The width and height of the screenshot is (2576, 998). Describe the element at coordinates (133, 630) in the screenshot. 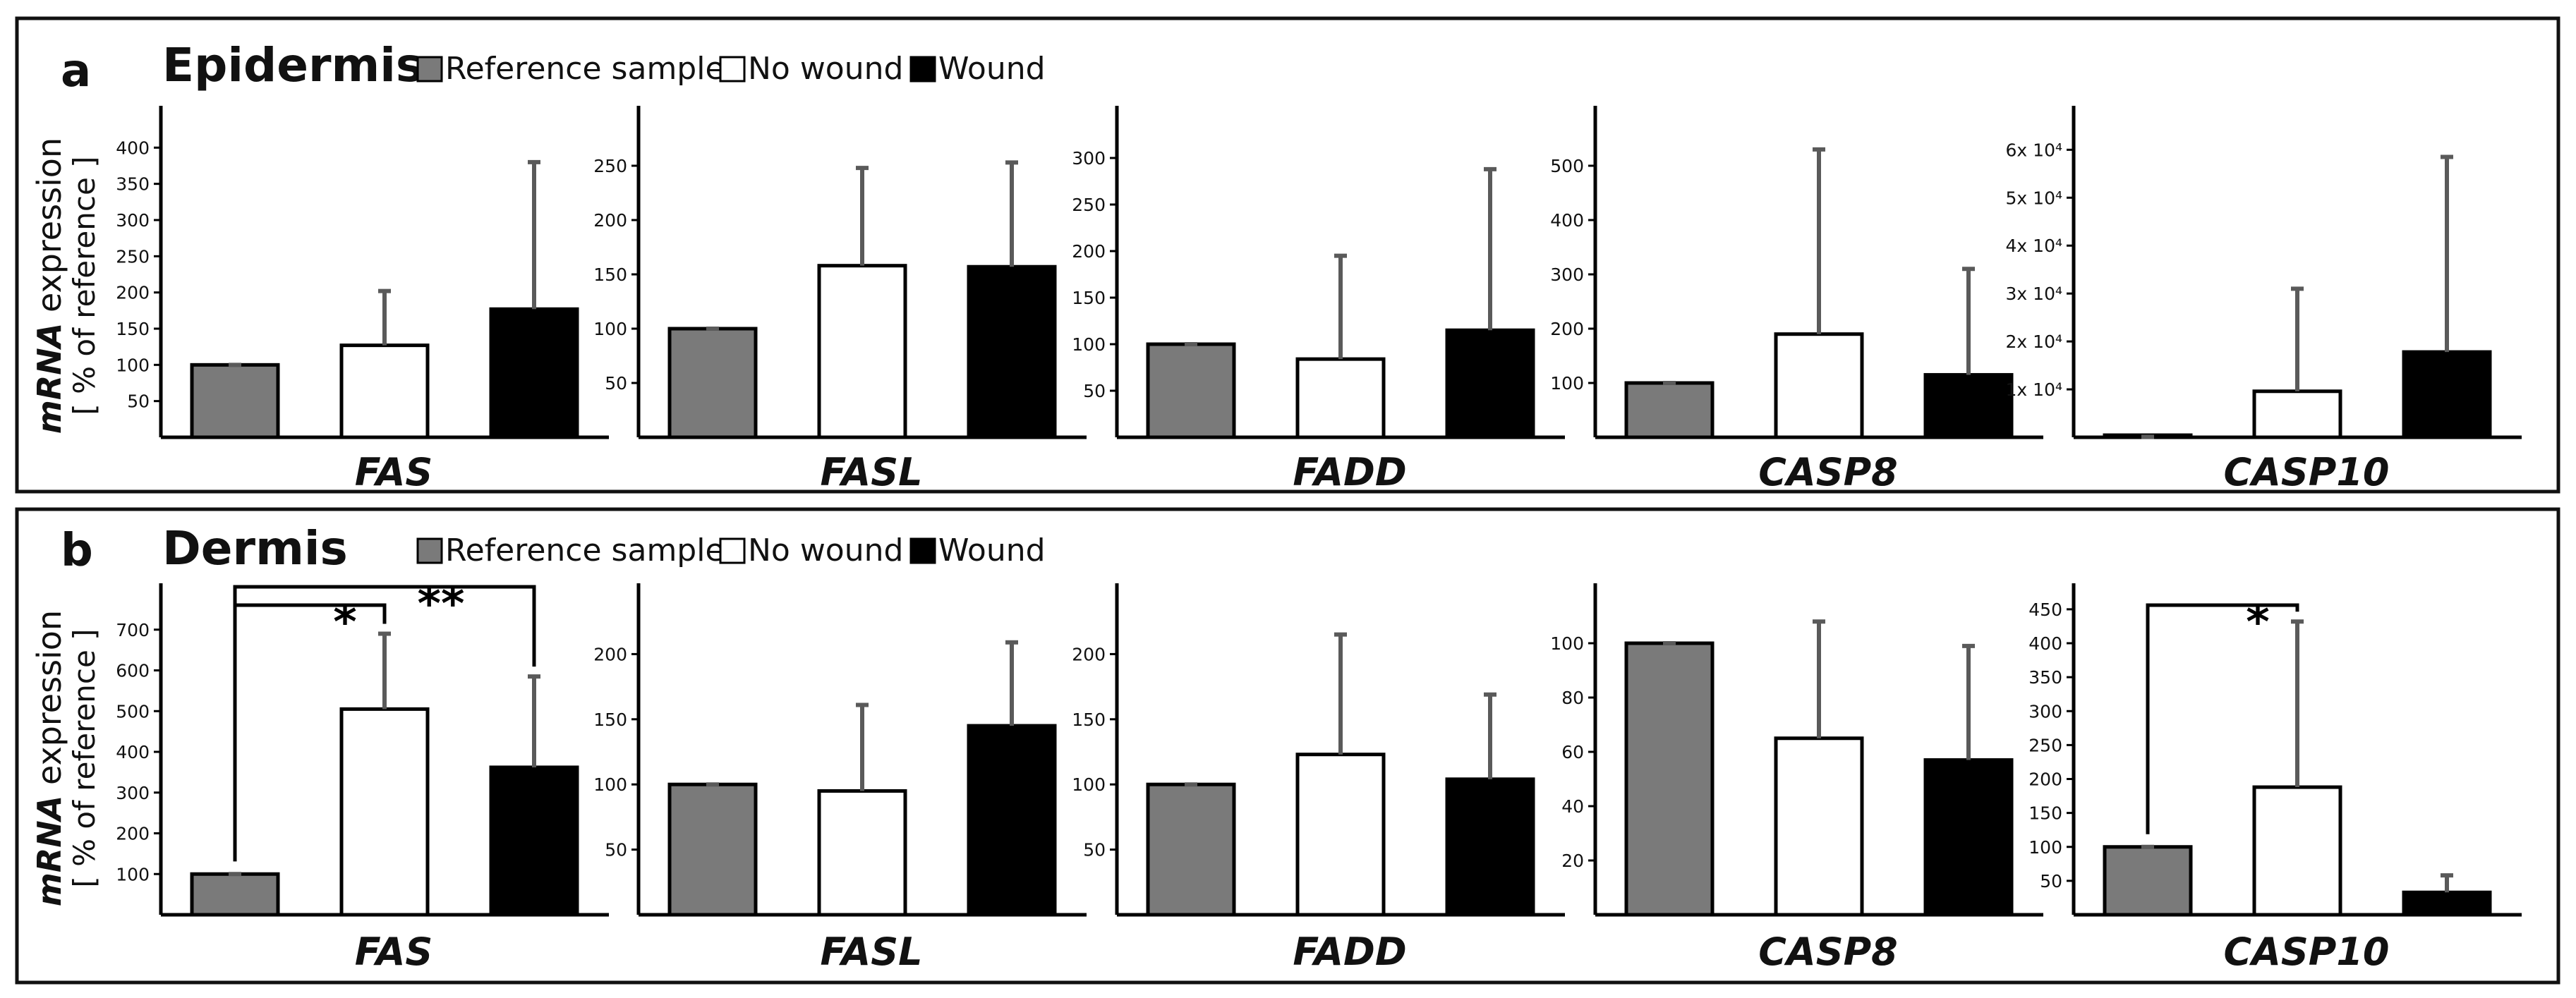

I see `y-tick-label: 700` at that location.